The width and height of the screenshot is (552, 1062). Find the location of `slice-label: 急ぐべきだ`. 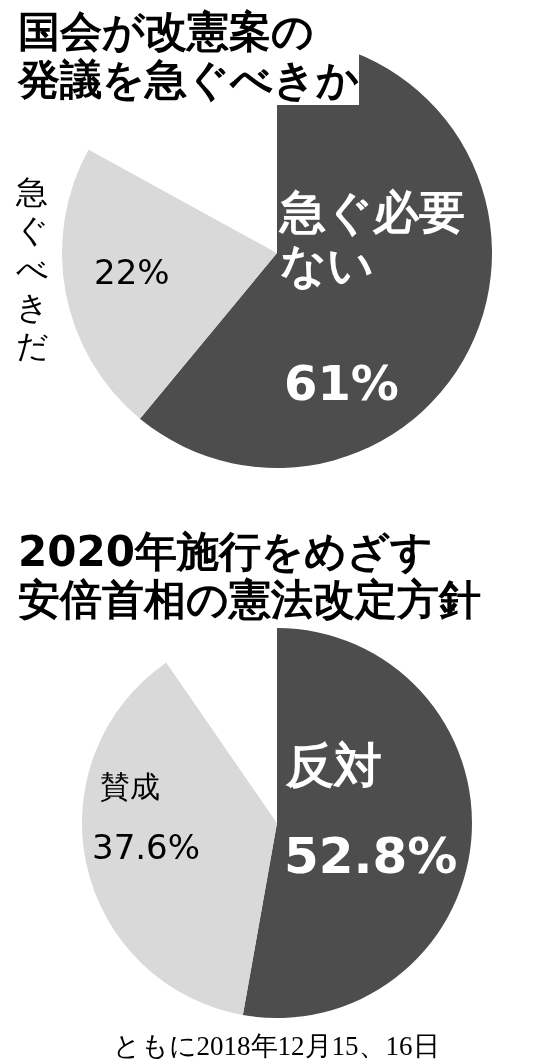

slice-label: 急ぐべきだ is located at coordinates (33, 269).